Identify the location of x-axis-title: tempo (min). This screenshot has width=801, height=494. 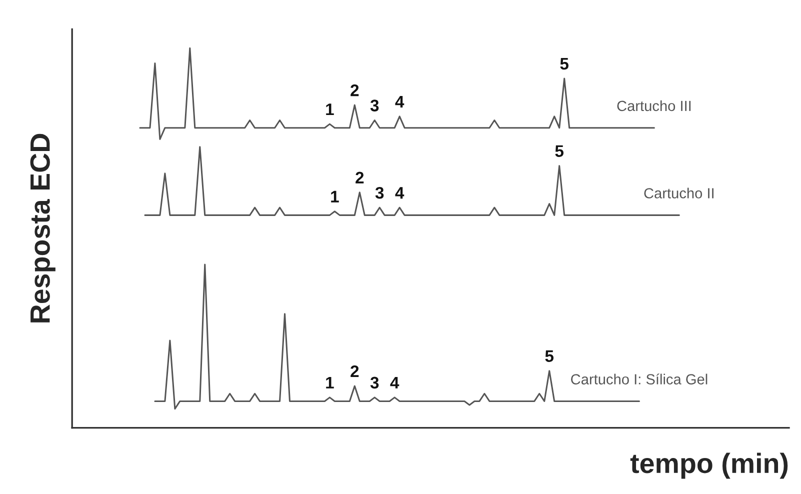
(709, 465).